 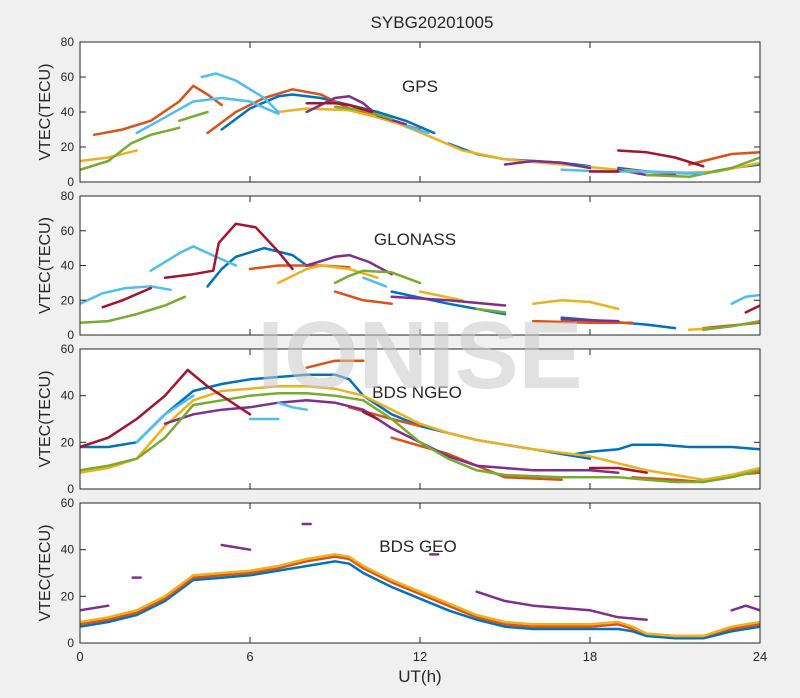 I want to click on x-tick-label: 12, so click(x=420, y=656).